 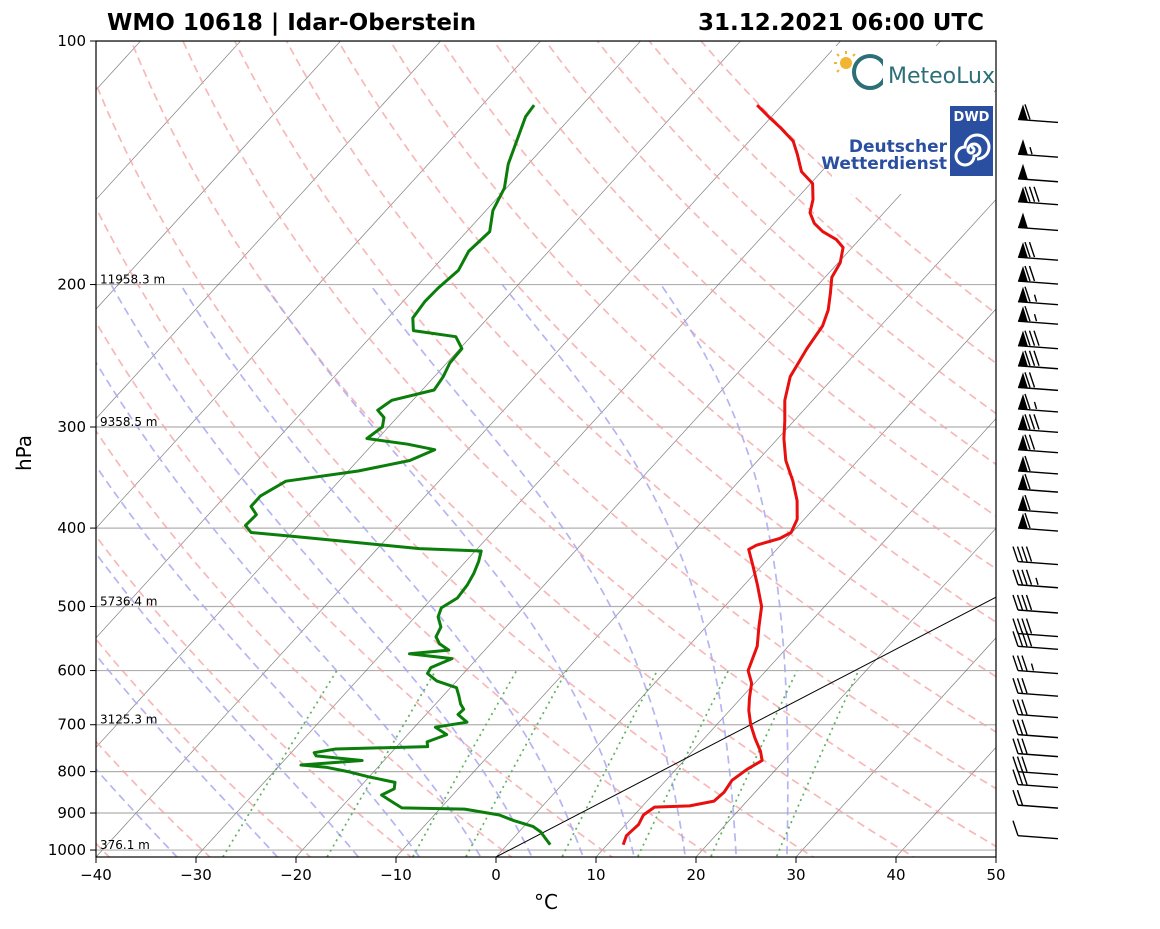 I want to click on height-label: 5736.4 m, so click(x=129, y=601).